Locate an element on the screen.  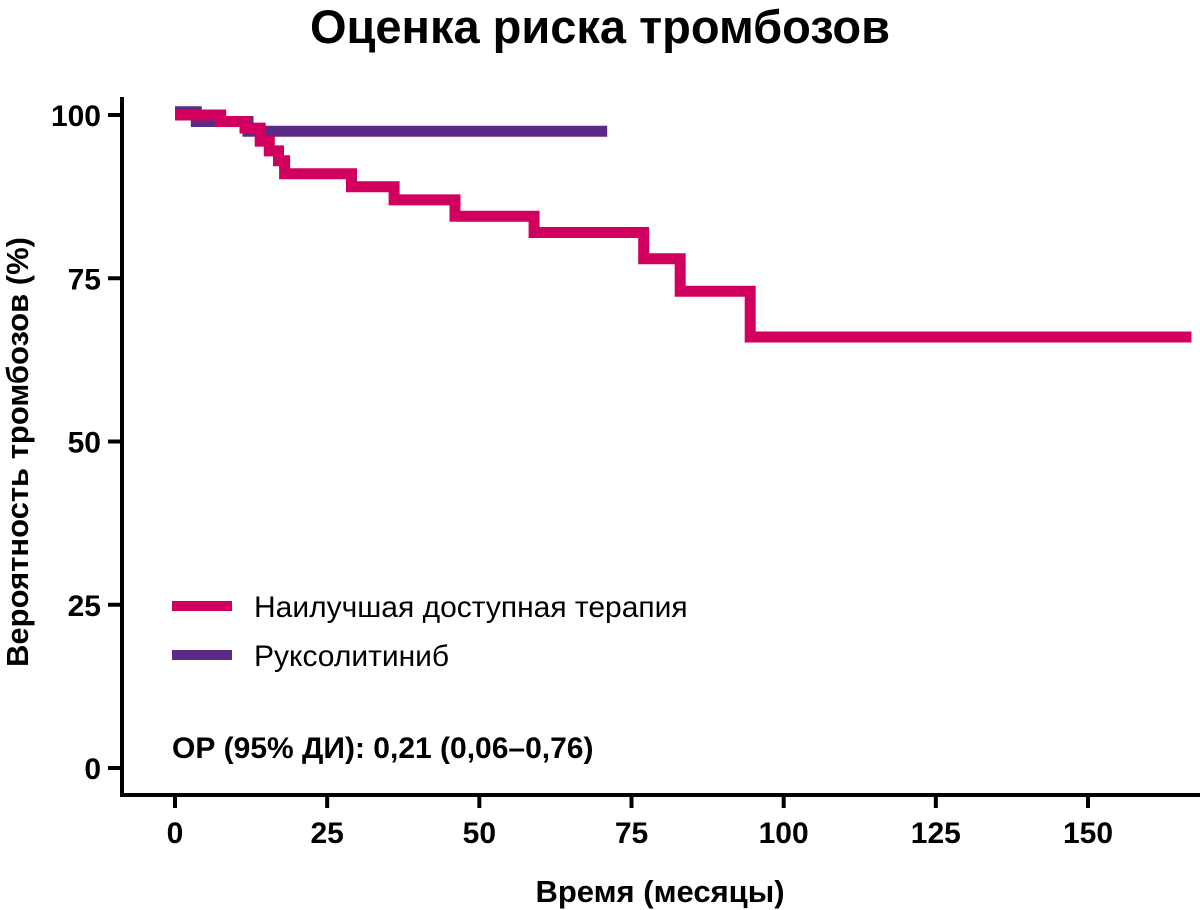
x-tick-label: 150 is located at coordinates (1088, 833).